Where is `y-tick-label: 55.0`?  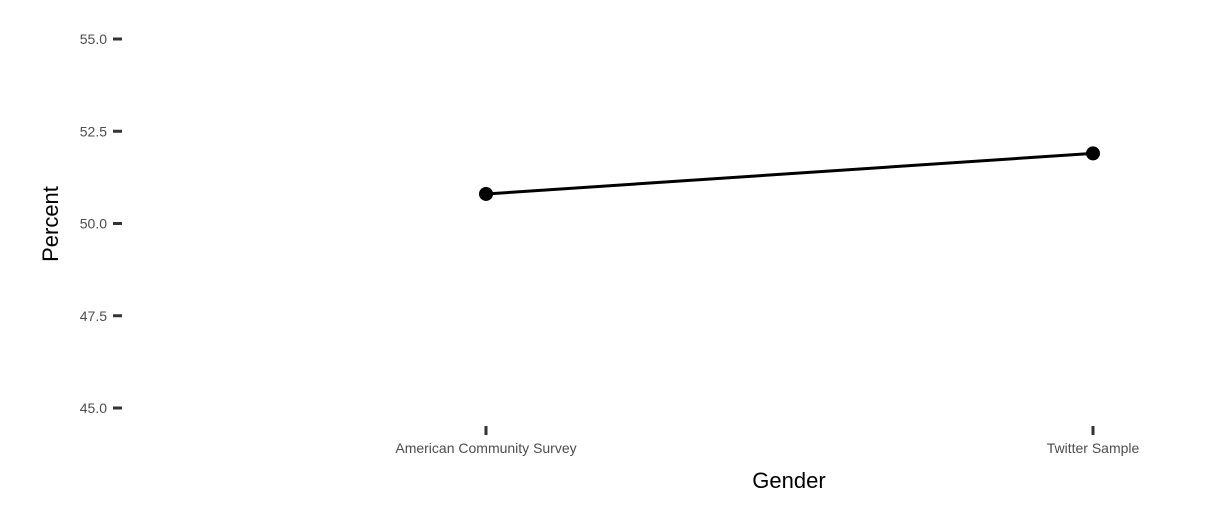
y-tick-label: 55.0 is located at coordinates (93, 39).